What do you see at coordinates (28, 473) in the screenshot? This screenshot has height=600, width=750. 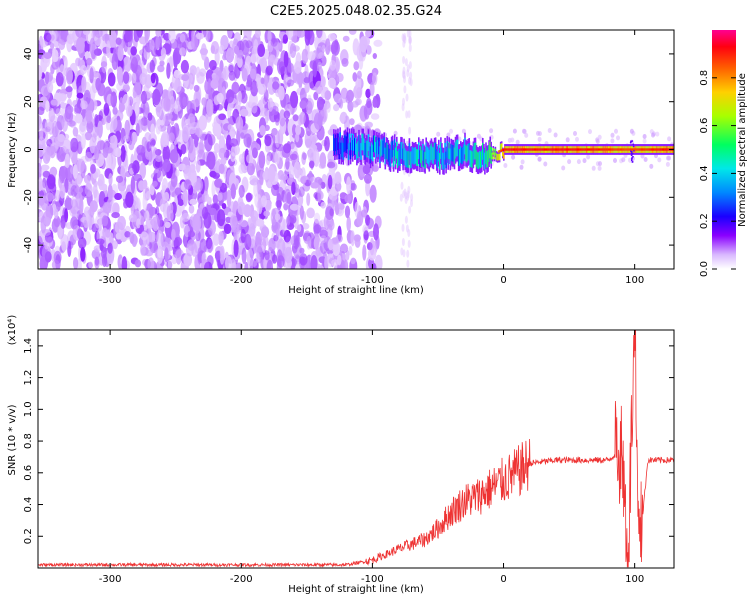 I see `y-tick-label: 0.6` at bounding box center [28, 473].